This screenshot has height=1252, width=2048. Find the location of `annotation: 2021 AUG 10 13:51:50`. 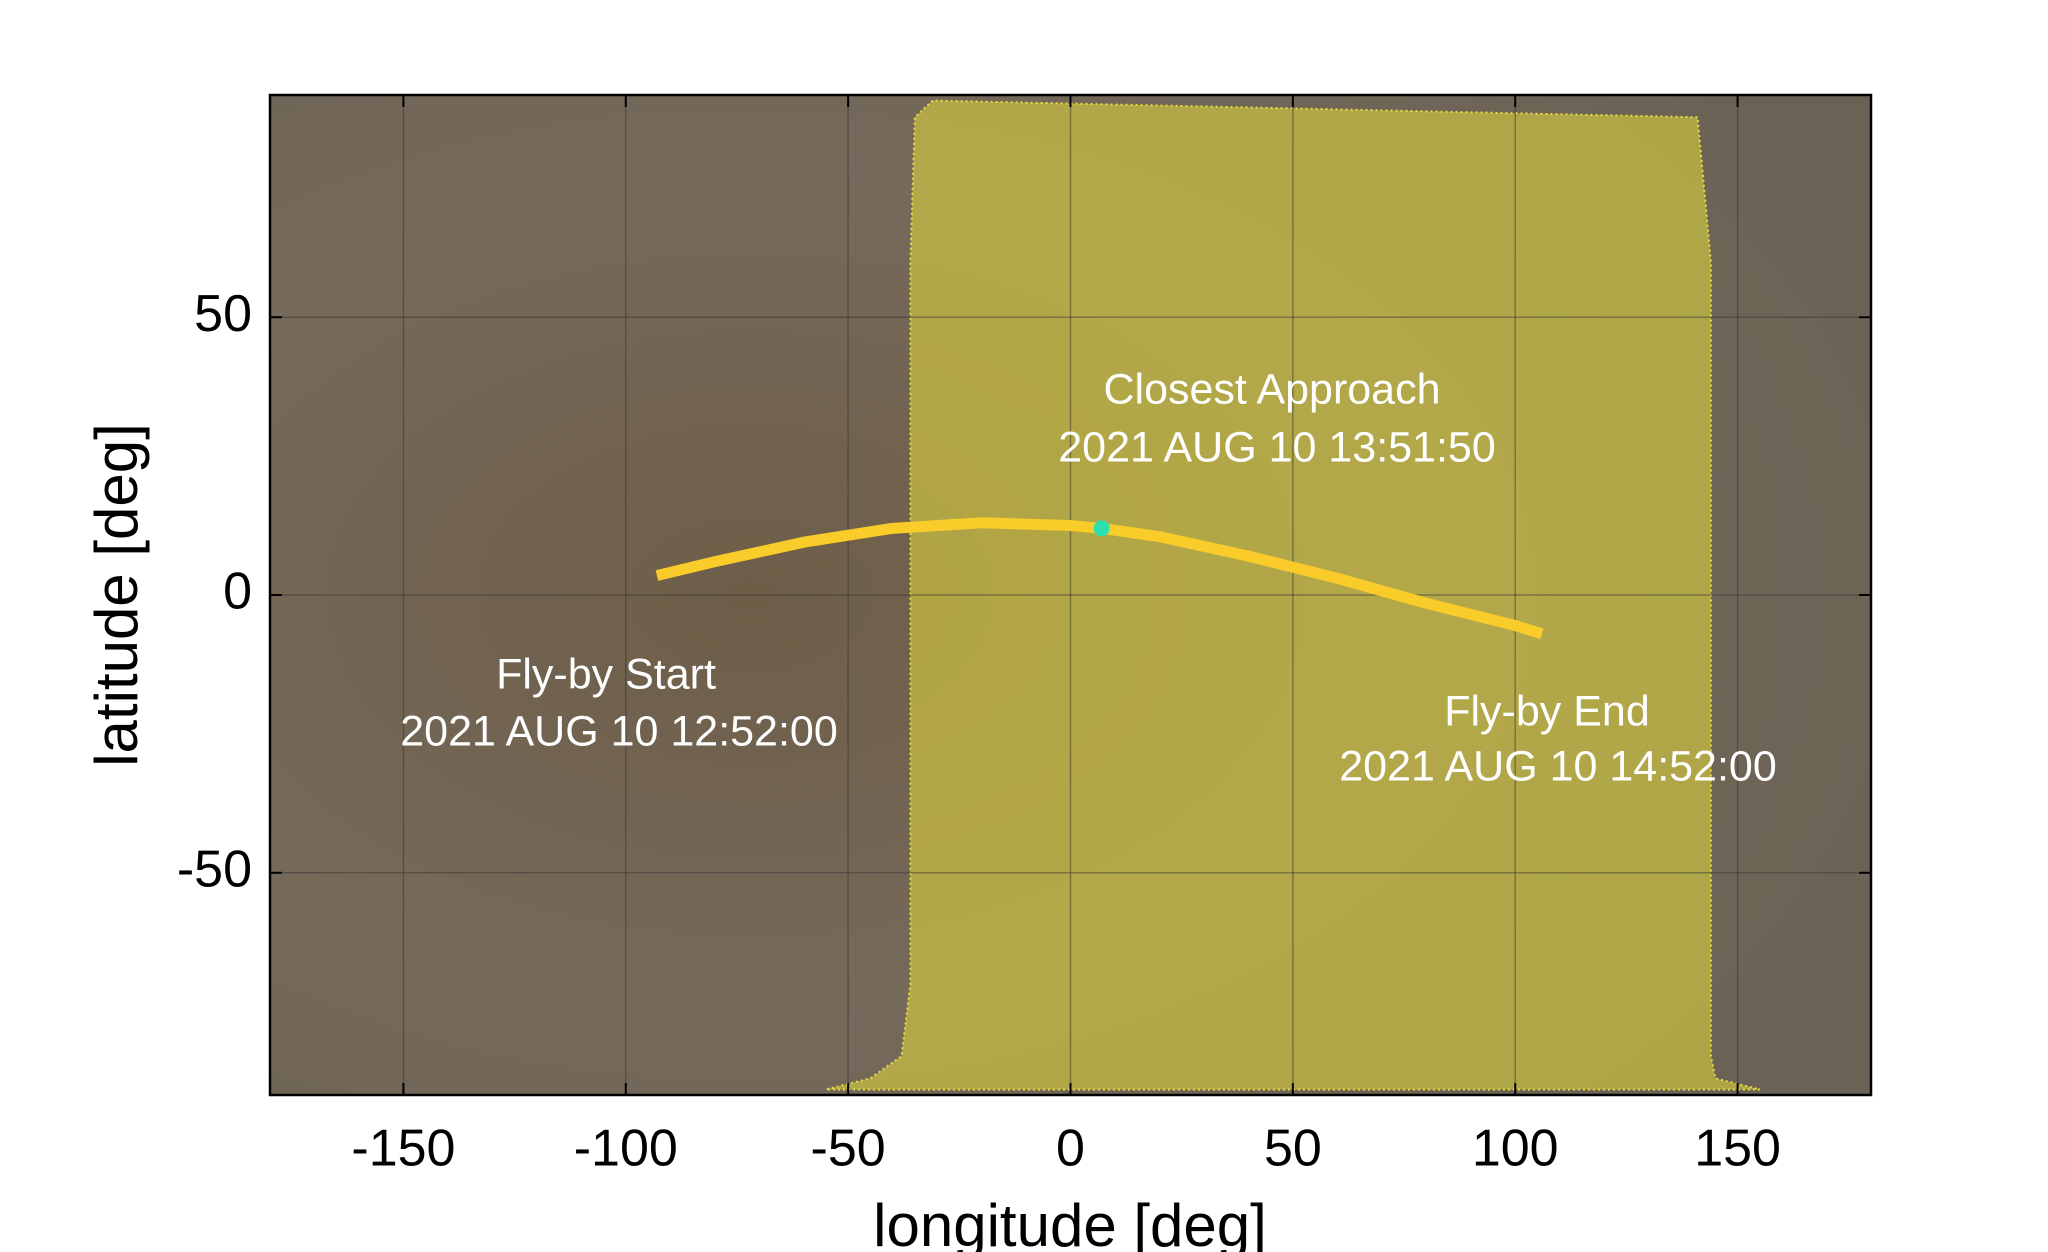

annotation: 2021 AUG 10 13:51:50 is located at coordinates (1277, 447).